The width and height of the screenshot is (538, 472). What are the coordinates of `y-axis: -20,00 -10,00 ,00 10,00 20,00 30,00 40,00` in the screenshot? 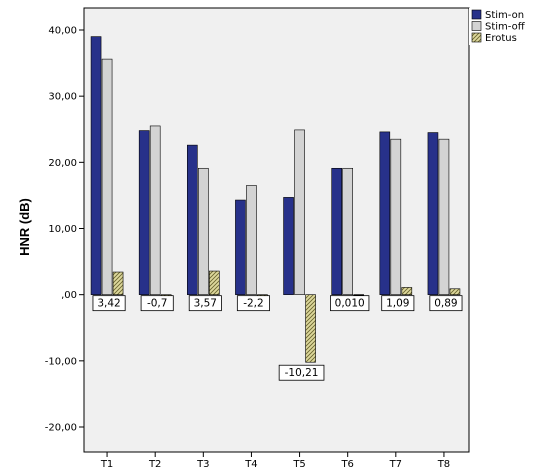 It's located at (64, 230).